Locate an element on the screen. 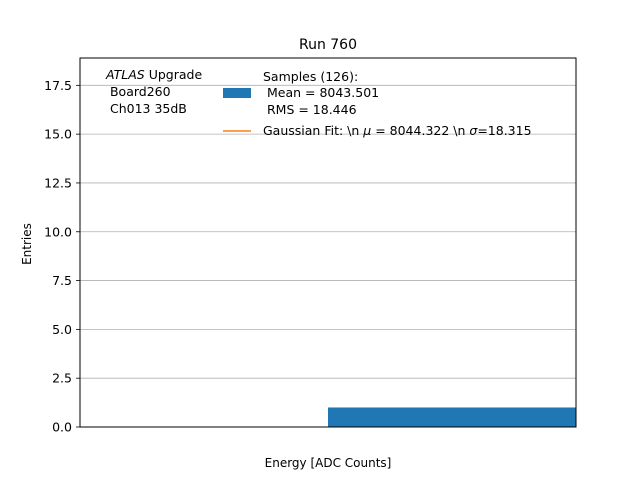 This screenshot has width=640, height=480. y-axis-label: Entries is located at coordinates (27, 244).